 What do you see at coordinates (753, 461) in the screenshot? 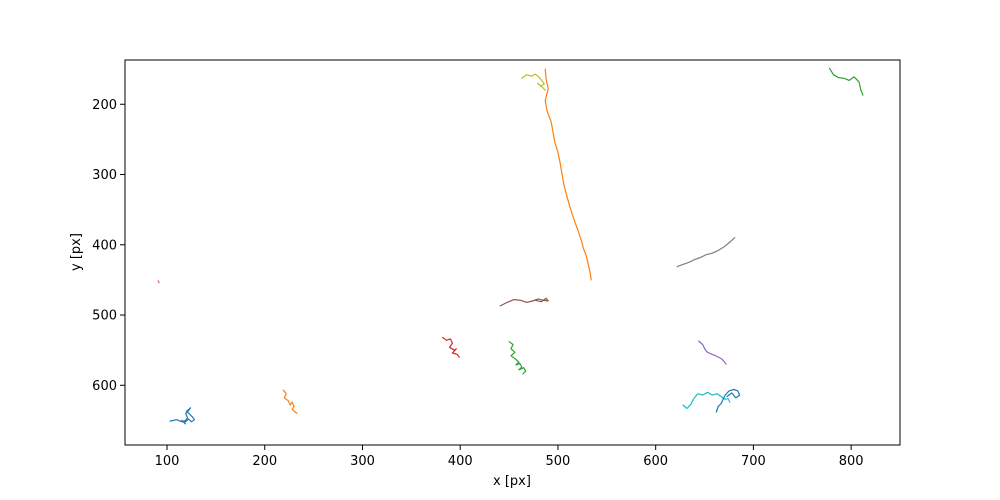
I see `x-tick-label: 700` at bounding box center [753, 461].